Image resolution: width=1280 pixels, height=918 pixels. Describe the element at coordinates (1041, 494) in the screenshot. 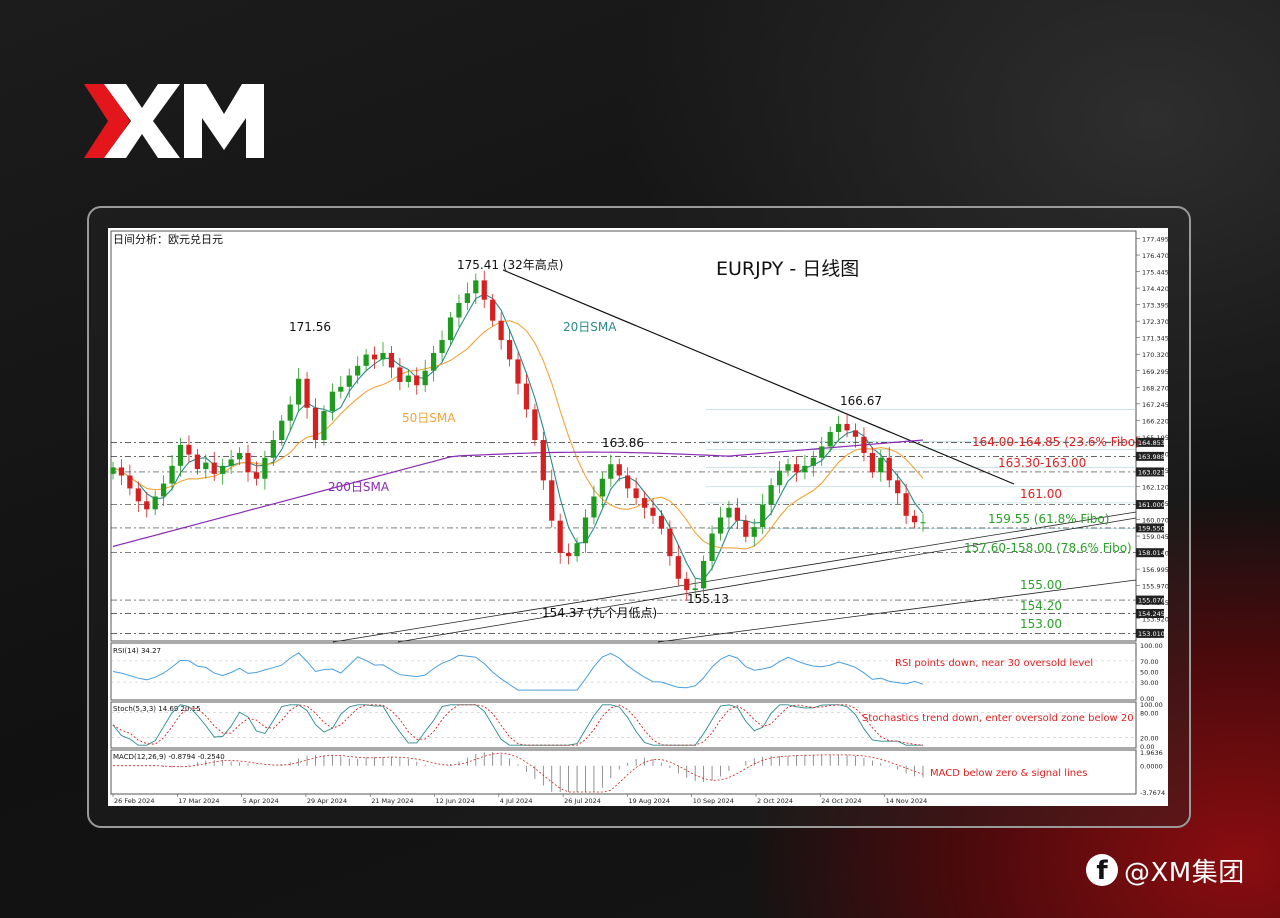

I see `level-label-3: 161.00` at that location.